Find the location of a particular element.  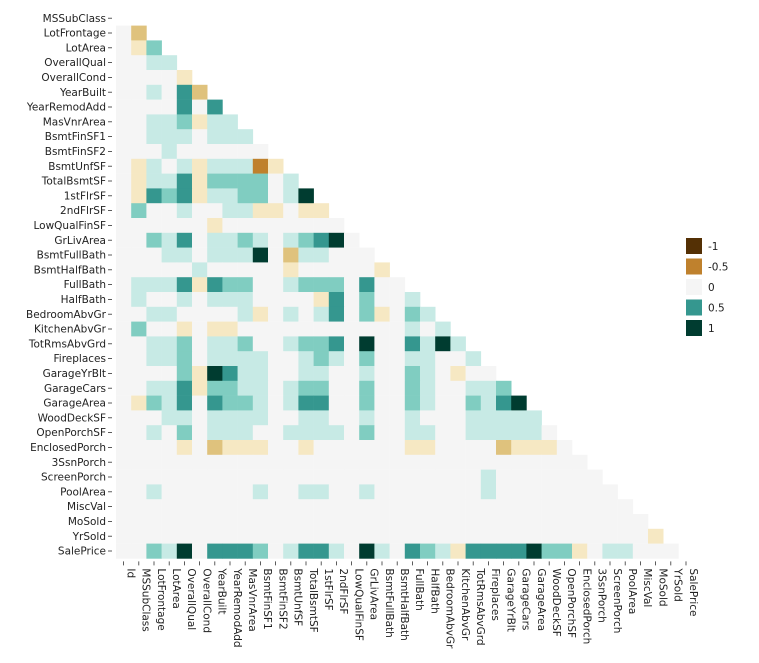

legend-swatch is located at coordinates (694, 287).